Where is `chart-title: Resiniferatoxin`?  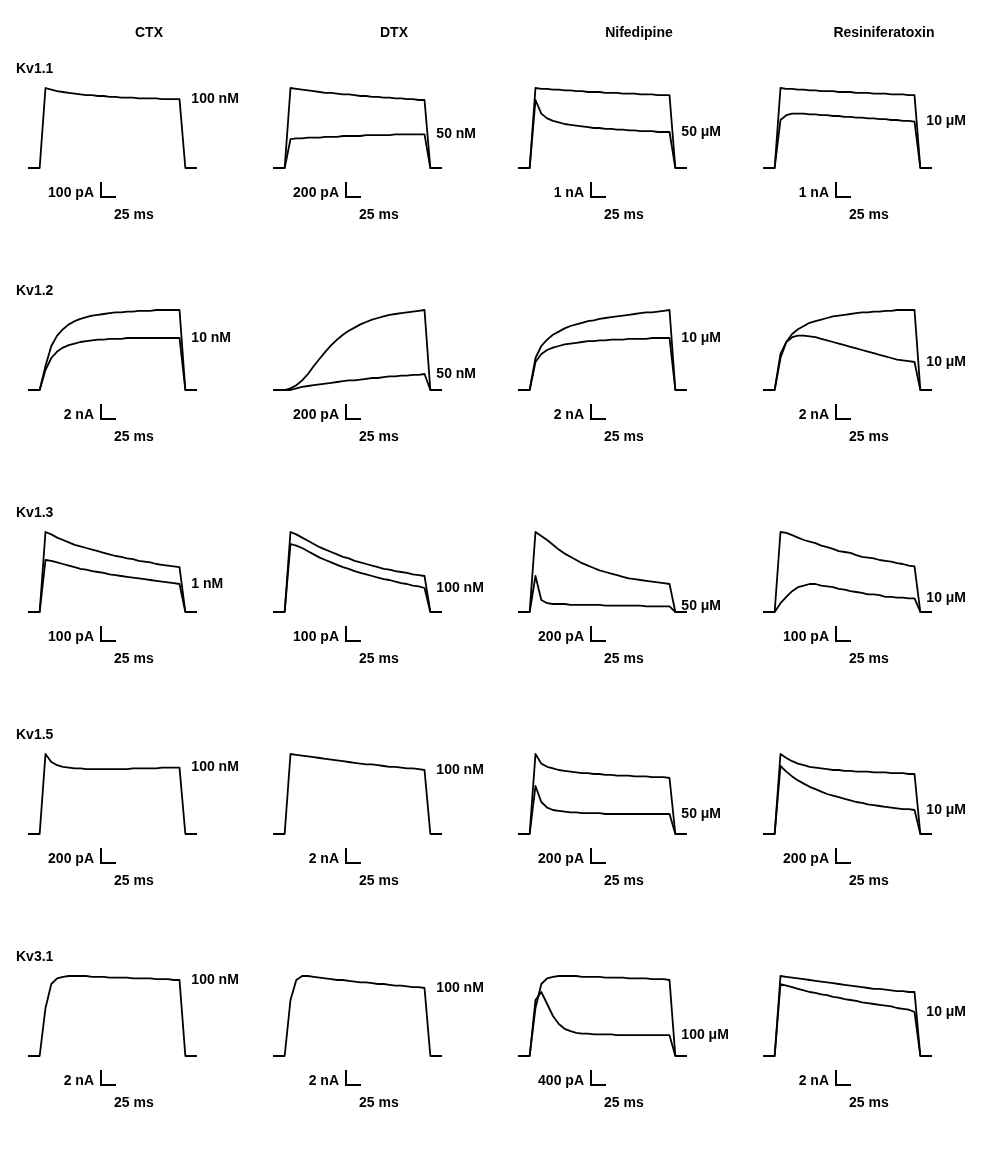 chart-title: Resiniferatoxin is located at coordinates (884, 32).